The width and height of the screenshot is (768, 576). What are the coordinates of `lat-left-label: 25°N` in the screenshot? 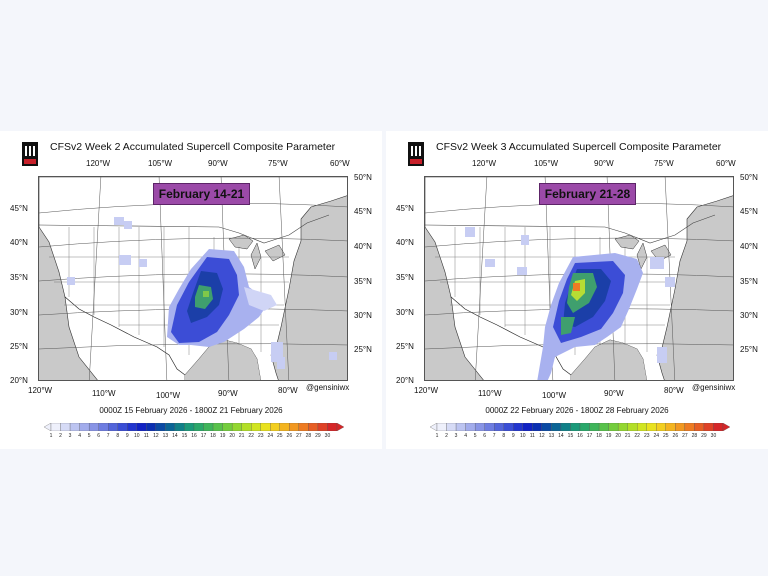 It's located at (19, 346).